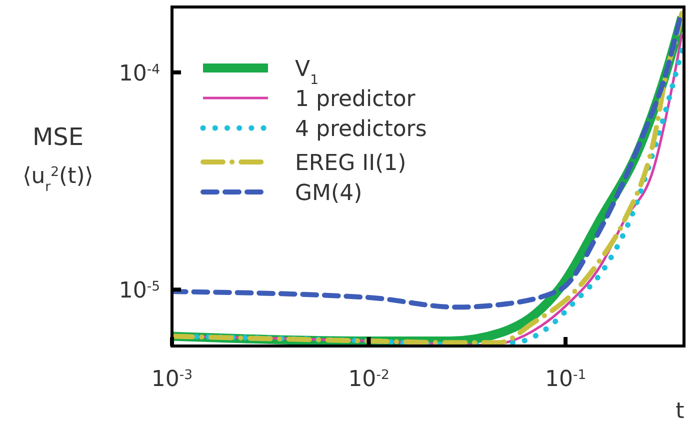 This screenshot has height=424, width=690. Describe the element at coordinates (680, 411) in the screenshot. I see `x-axis-title: t` at that location.